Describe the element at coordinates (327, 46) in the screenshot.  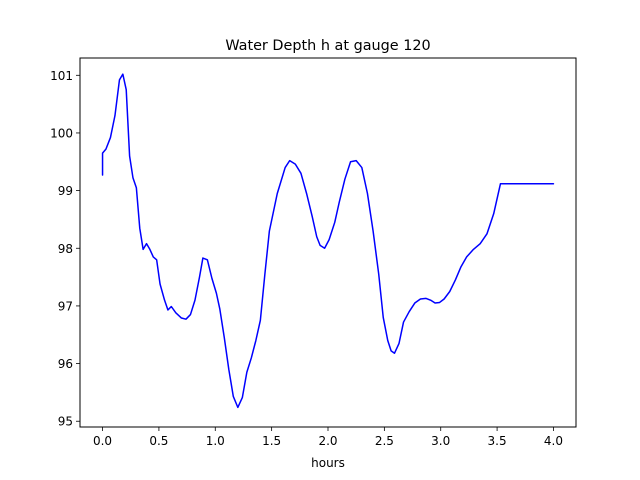
I see `chart-title: Water Depth h at gauge 120` at that location.